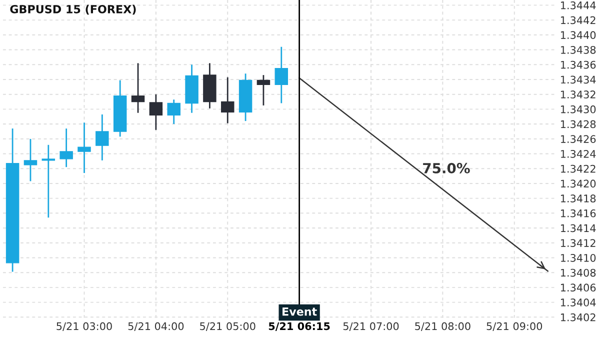 This screenshot has height=340, width=600. Describe the element at coordinates (578, 20) in the screenshot. I see `y-tick-label: 1.3442` at that location.